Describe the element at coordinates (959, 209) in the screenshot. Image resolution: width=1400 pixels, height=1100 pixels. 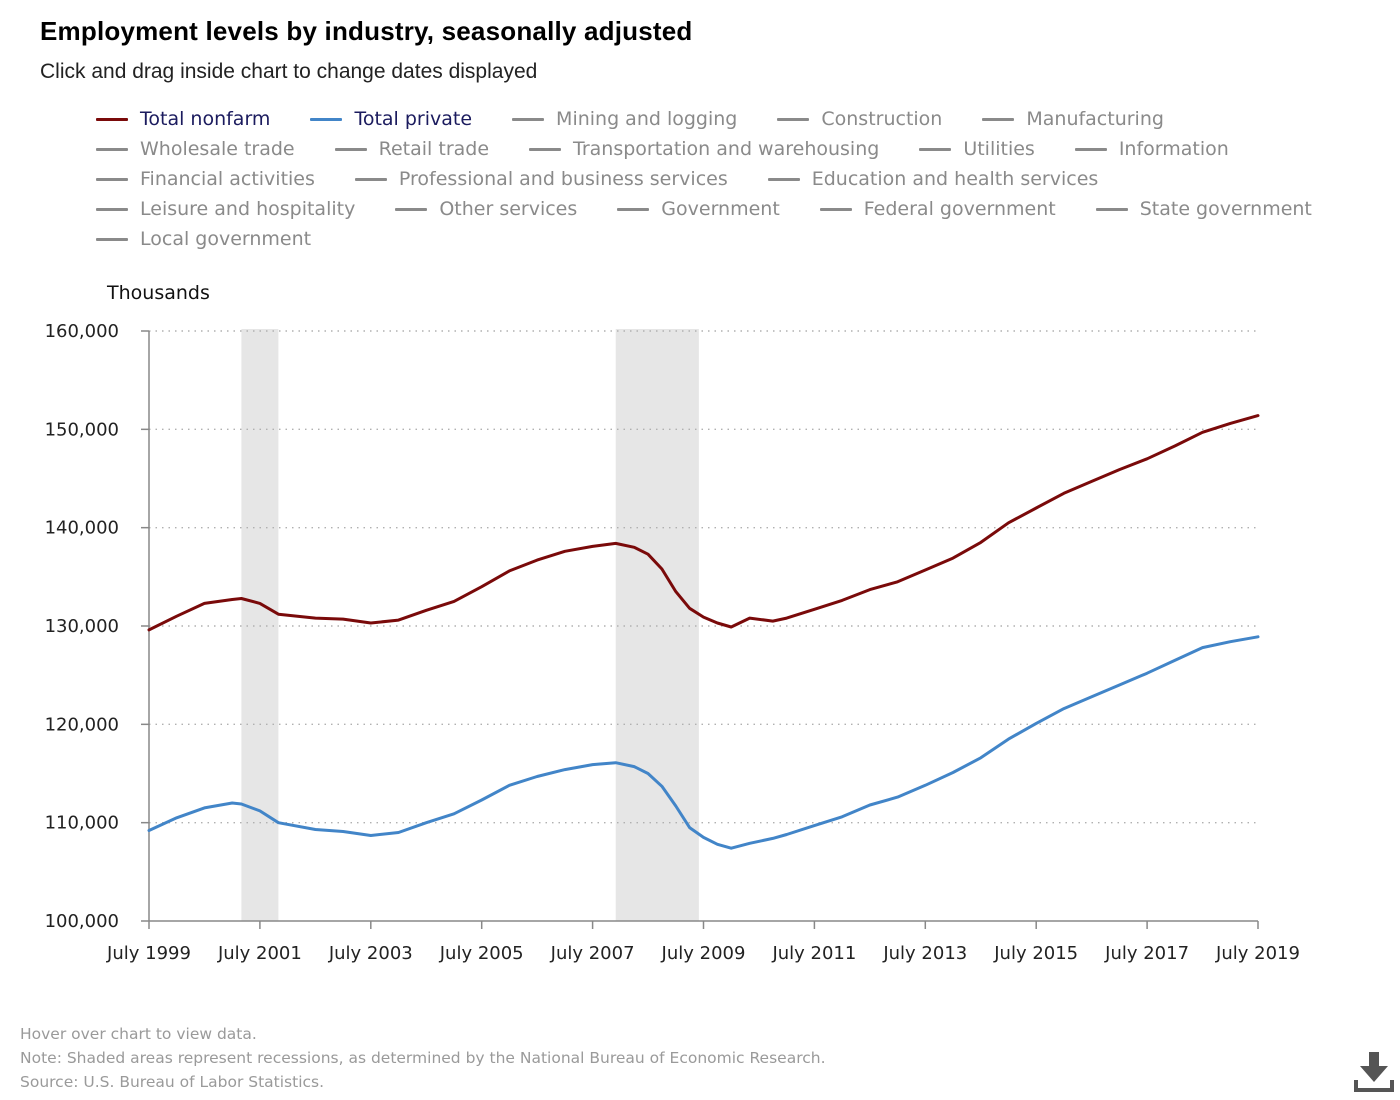
I see `legend-label: Federal government` at that location.